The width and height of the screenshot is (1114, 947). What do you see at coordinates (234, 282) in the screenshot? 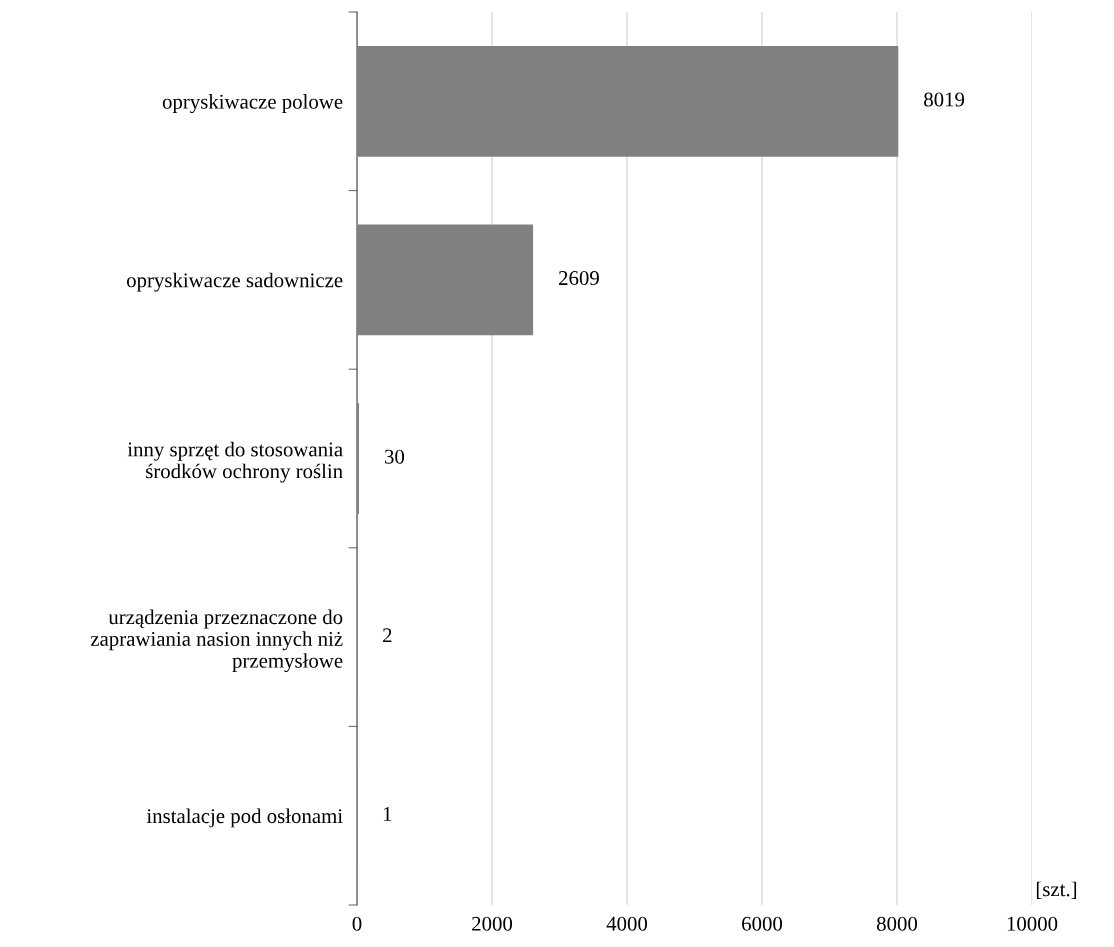
I see `y-tick-label: opryskiwacze sadownicze` at bounding box center [234, 282].